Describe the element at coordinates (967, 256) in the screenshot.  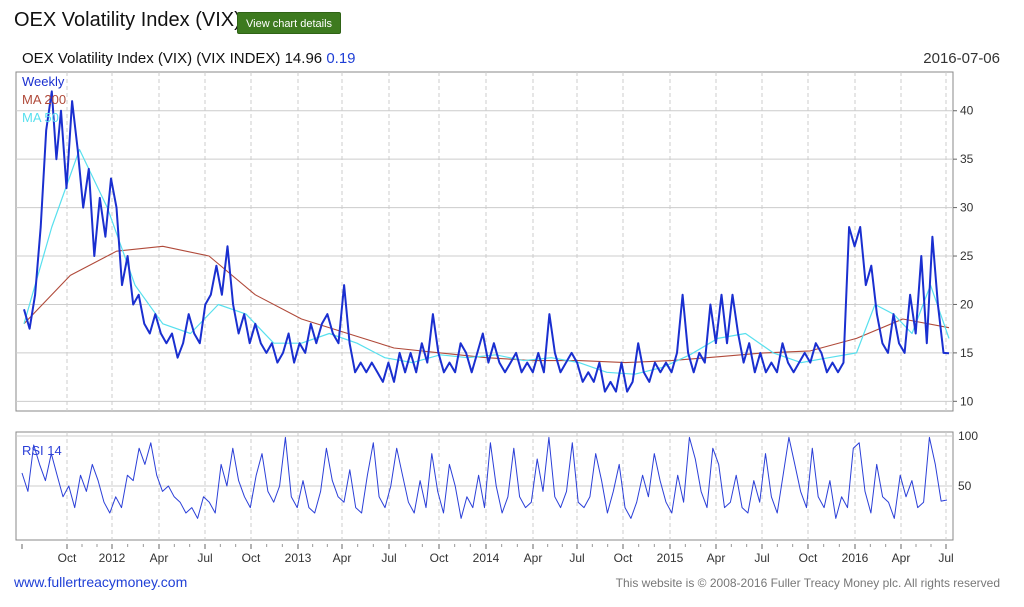
I see `price-y-label: 25` at that location.